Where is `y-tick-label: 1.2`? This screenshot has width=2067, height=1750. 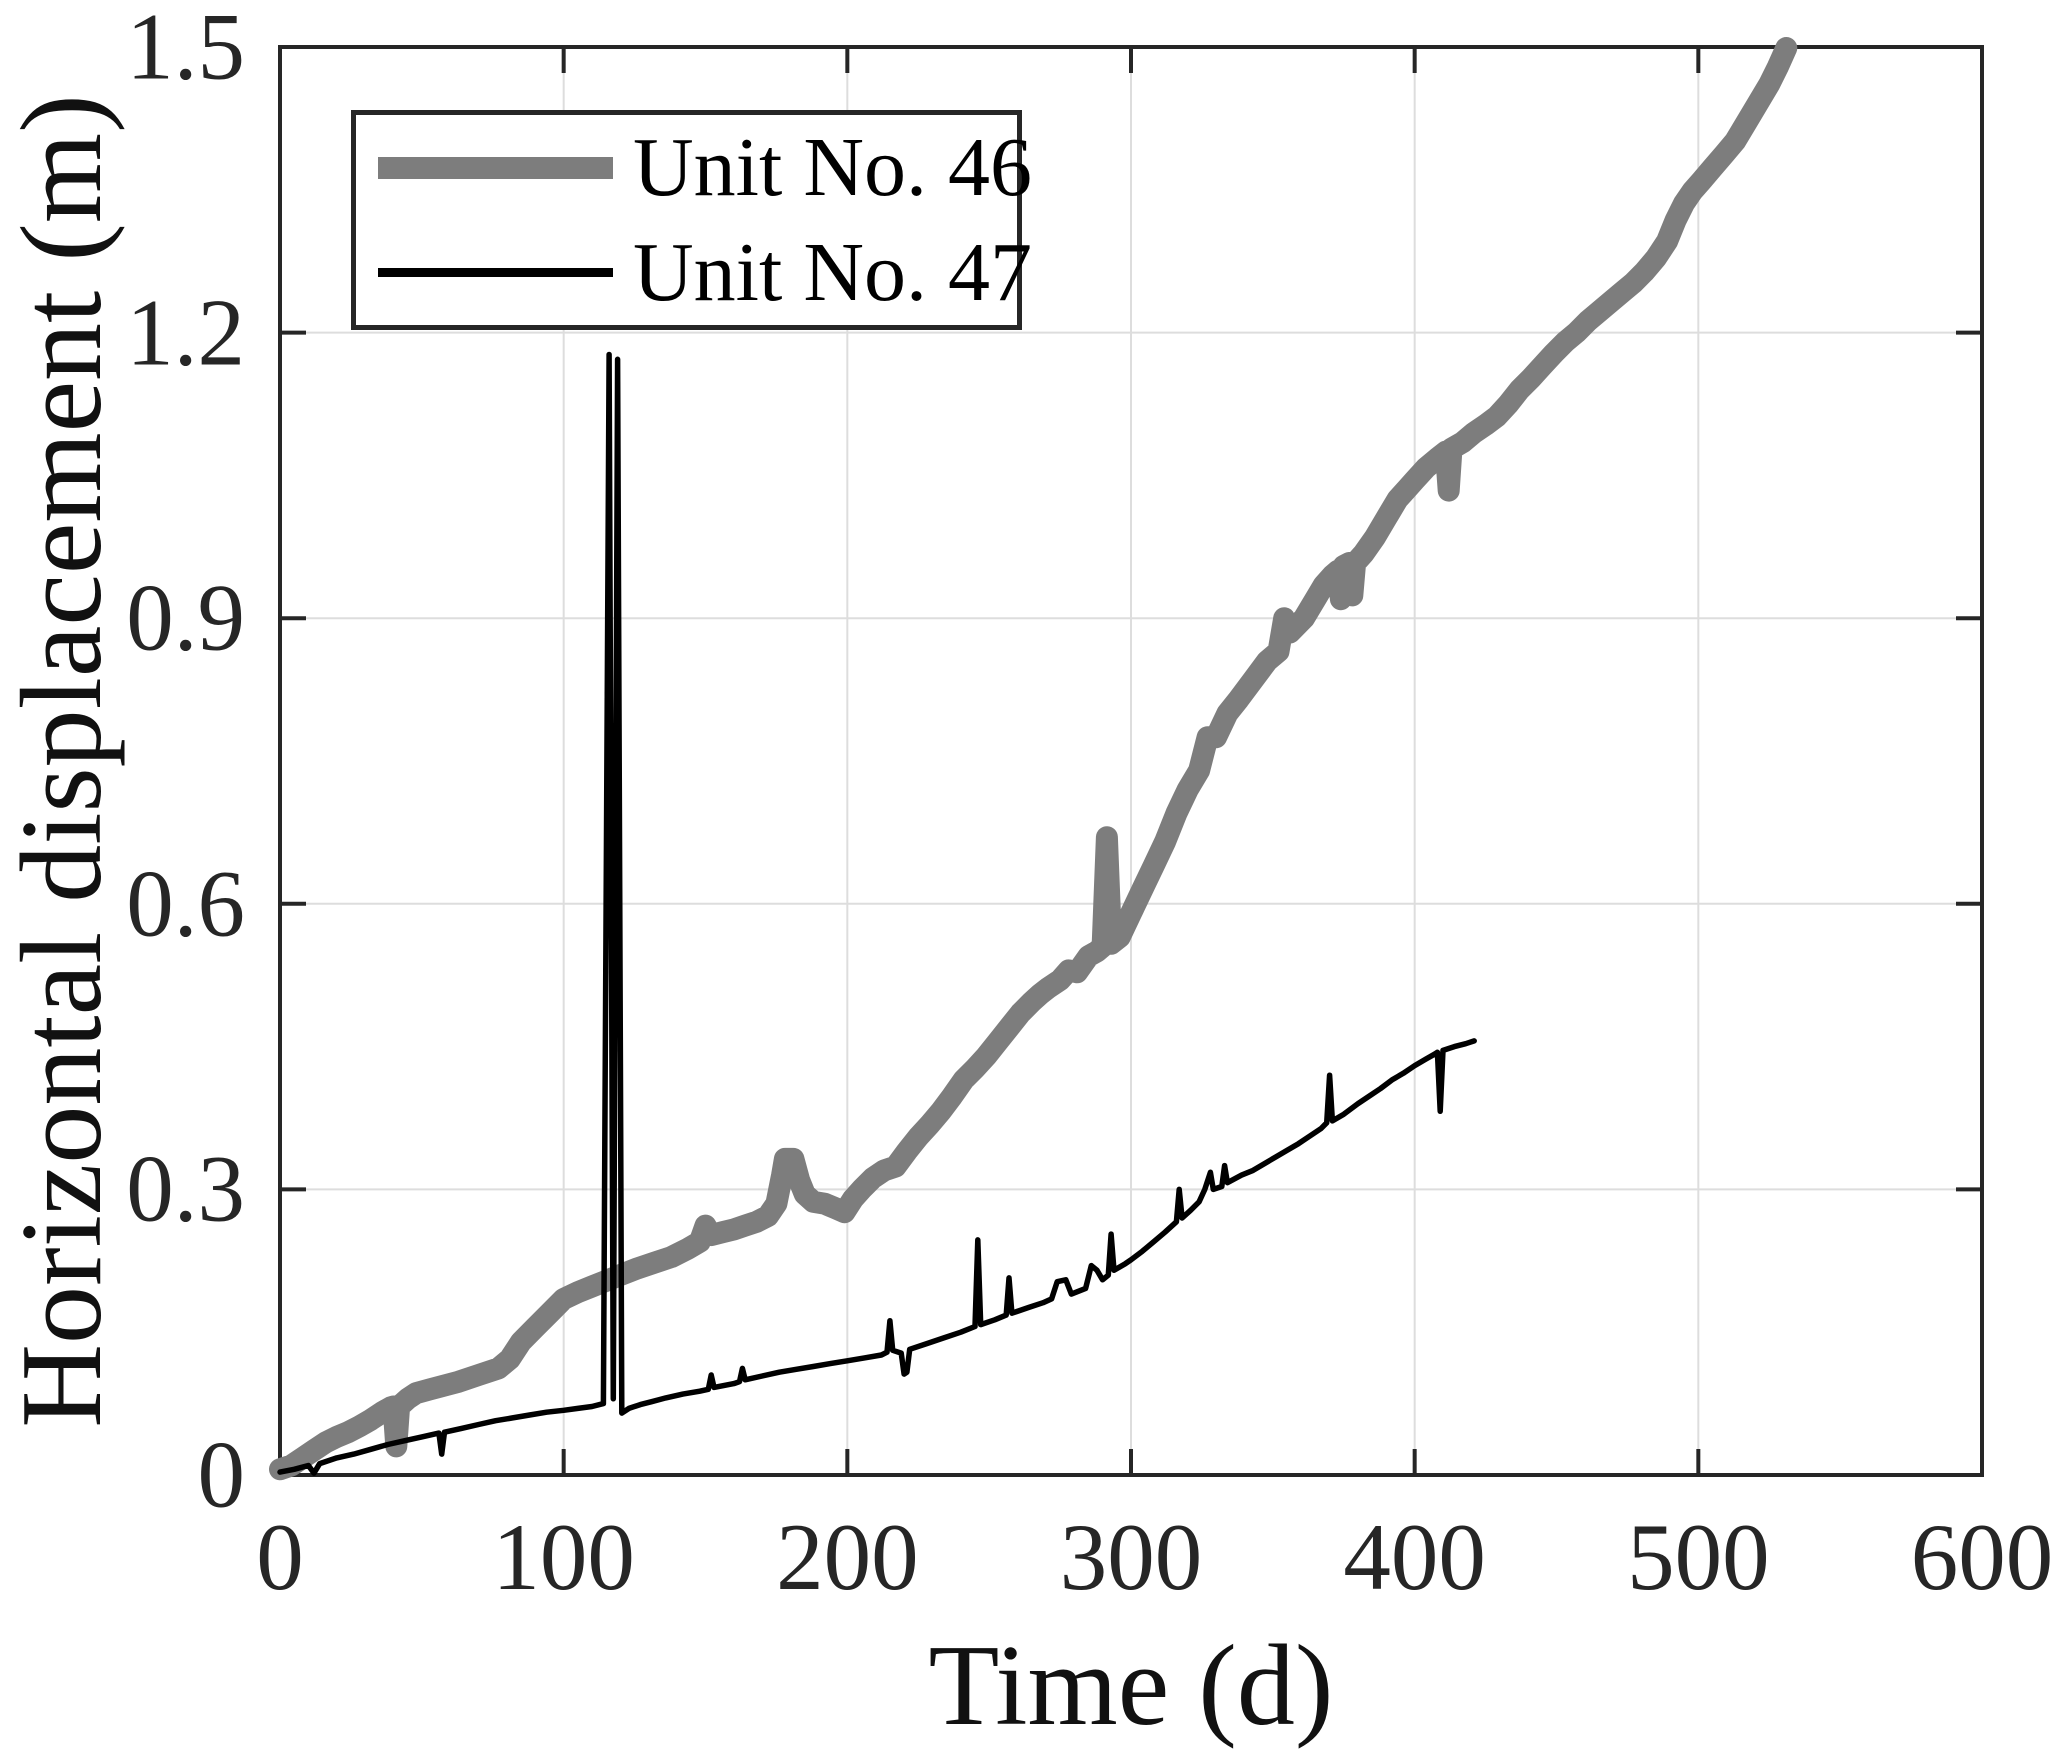
y-tick-label: 1.2 is located at coordinates (185, 332).